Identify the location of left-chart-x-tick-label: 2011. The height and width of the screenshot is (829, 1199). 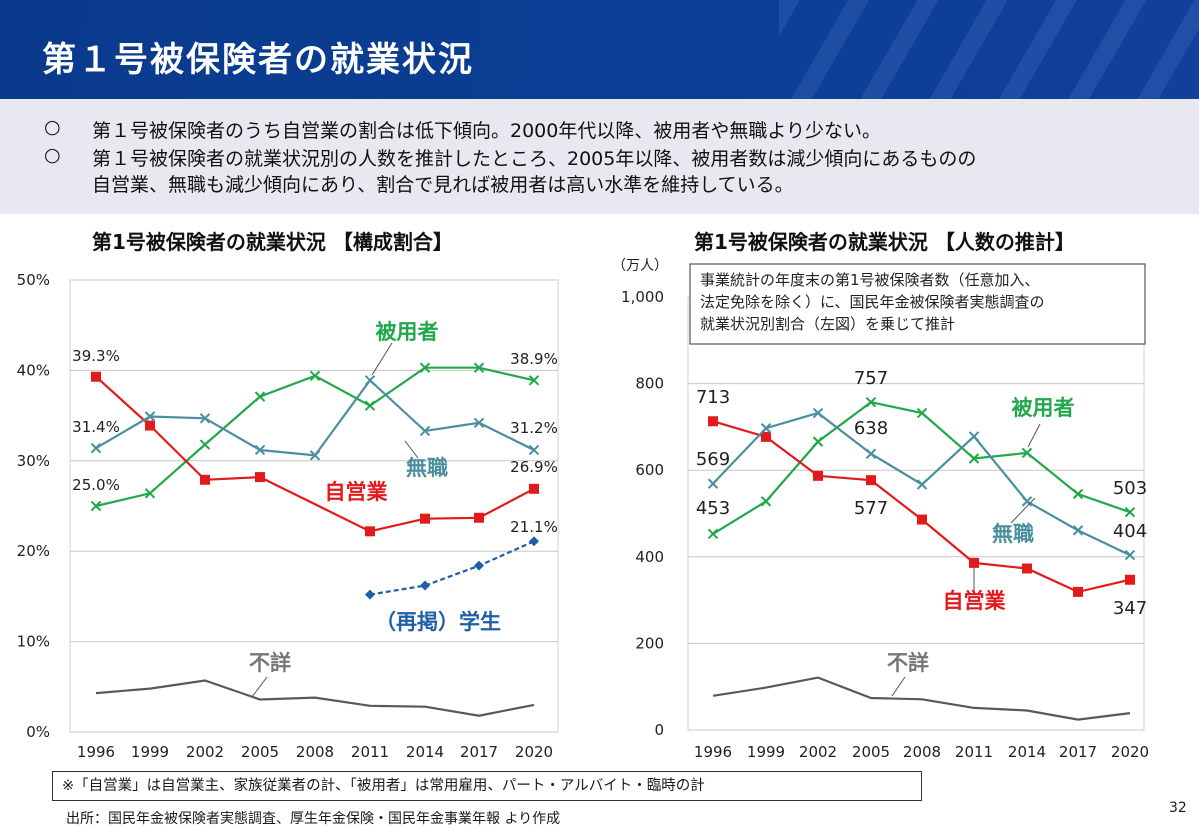
(370, 752).